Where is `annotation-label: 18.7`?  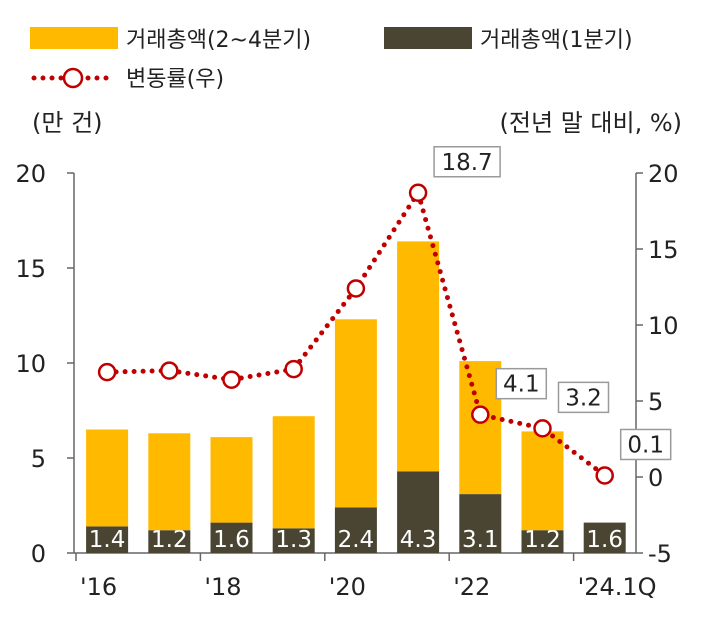 annotation-label: 18.7 is located at coordinates (466, 163).